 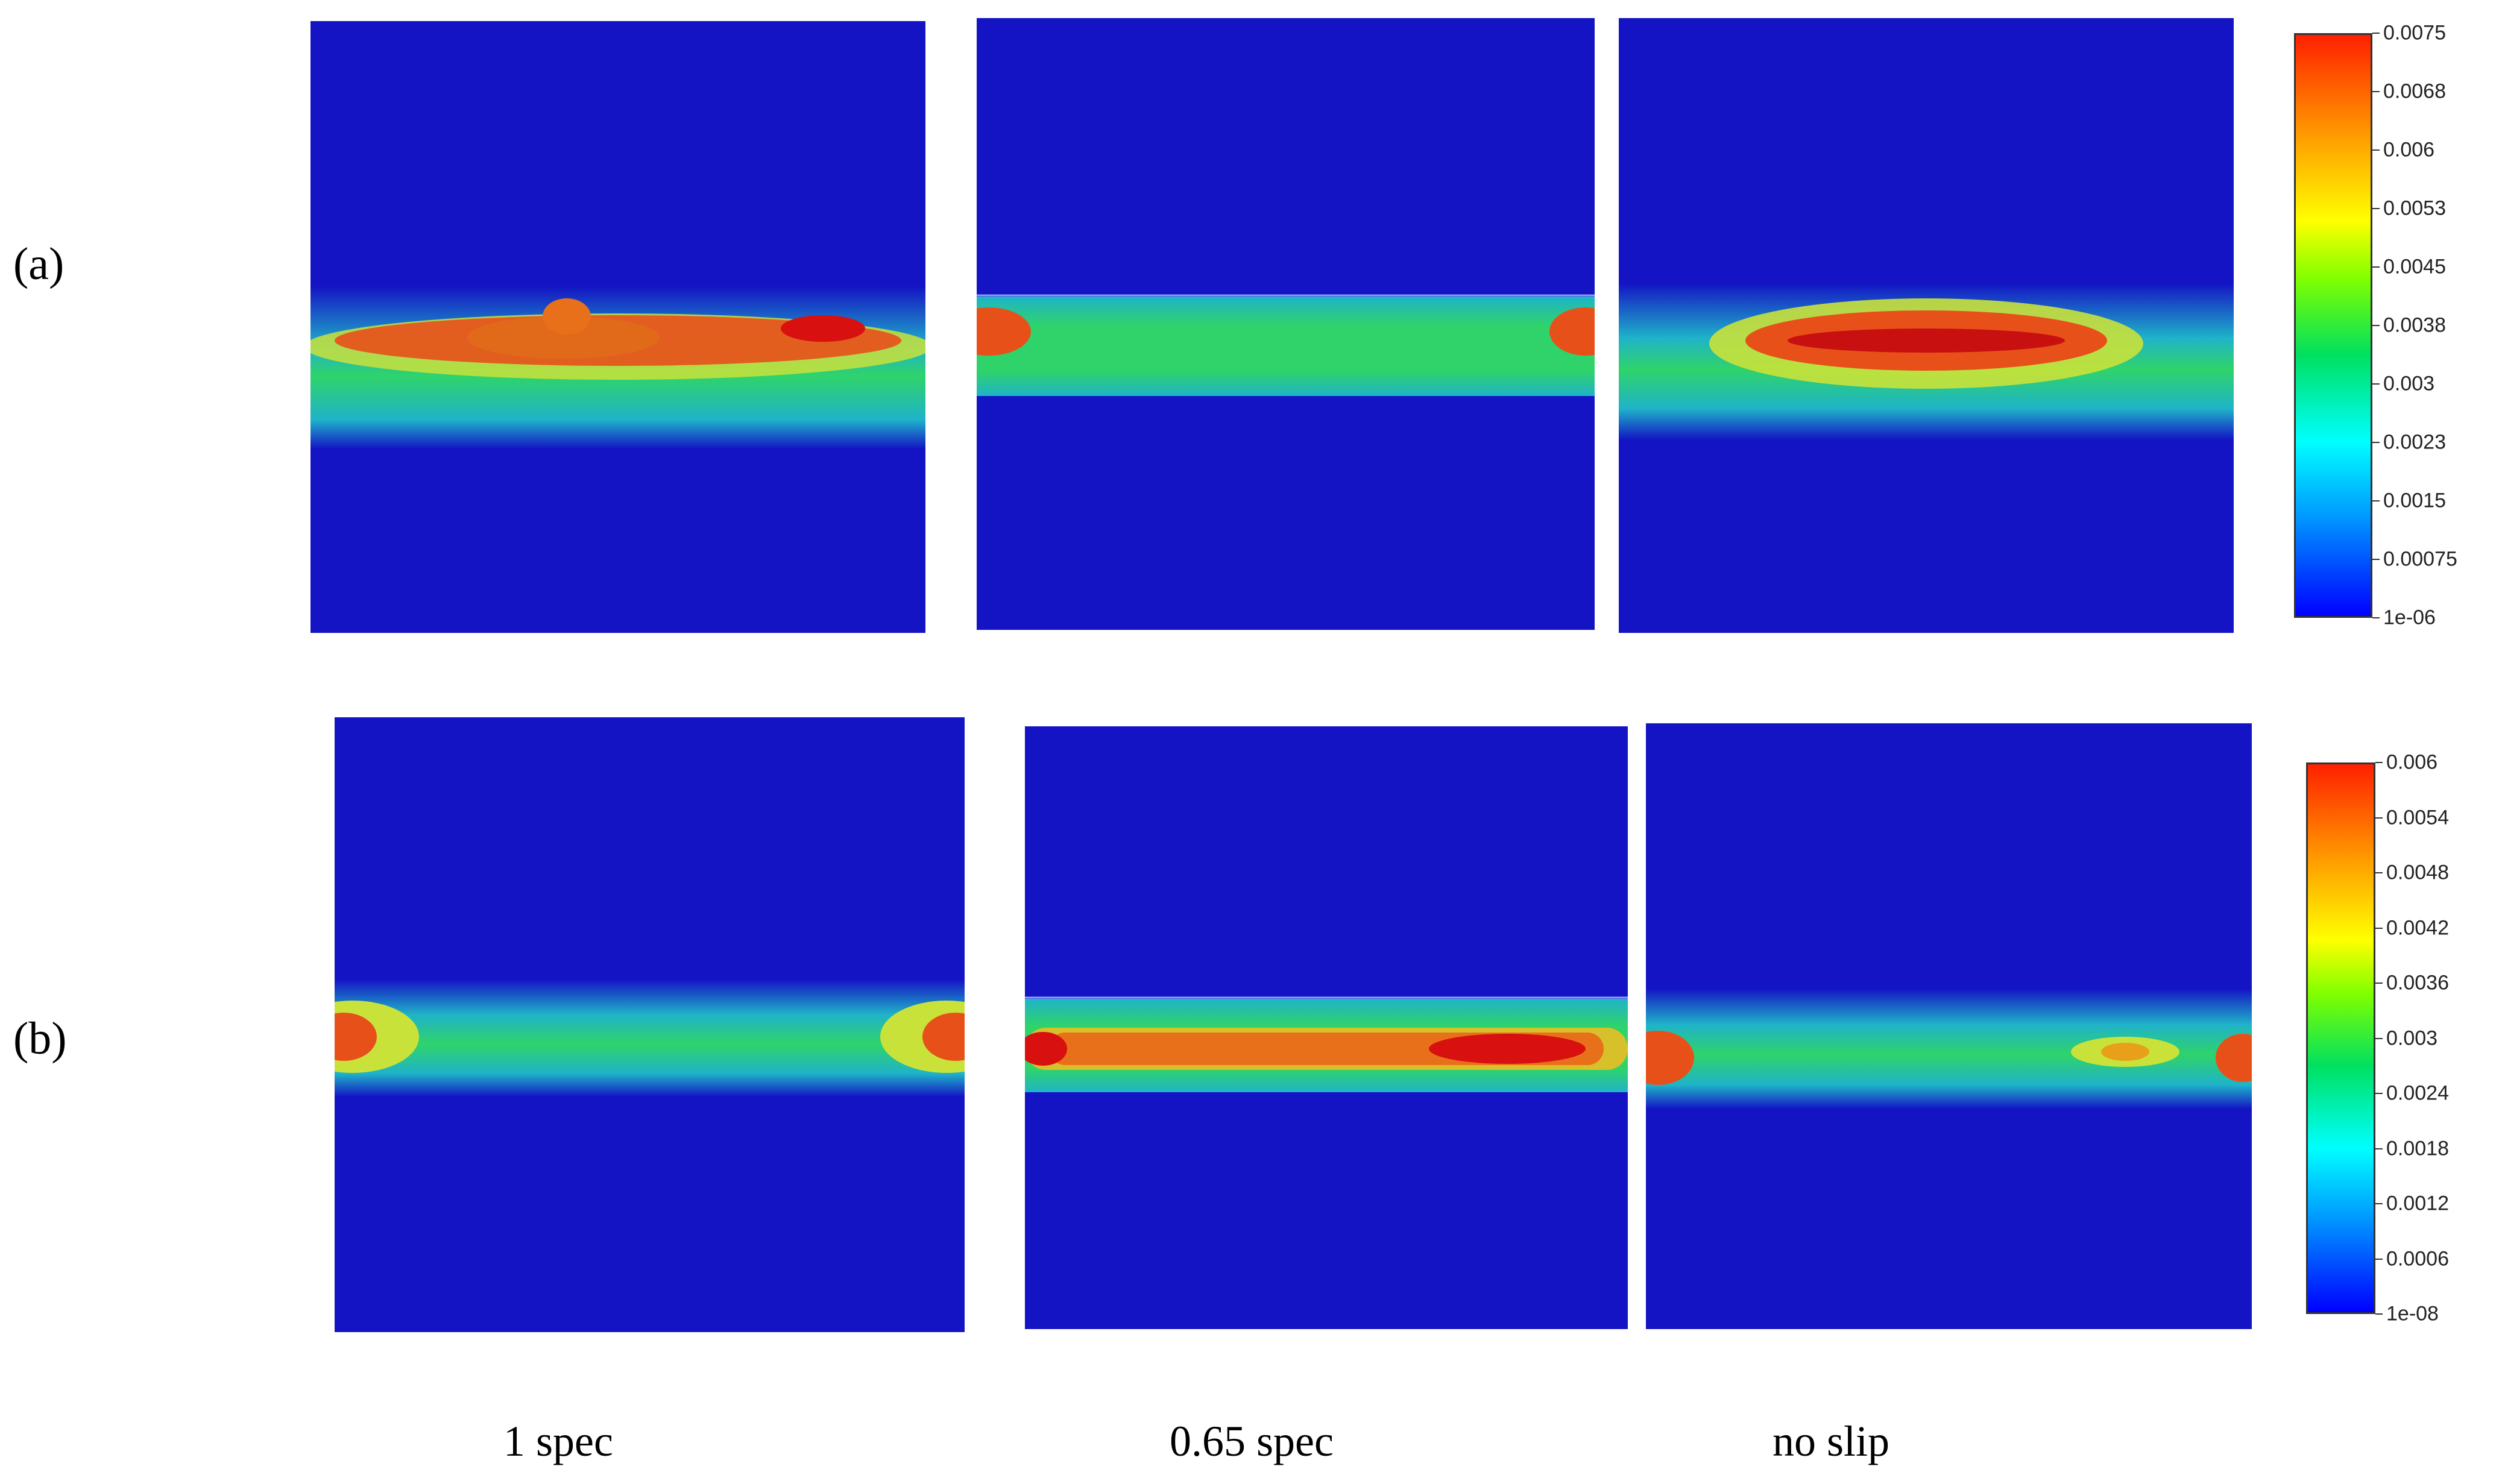 What do you see at coordinates (2412, 1313) in the screenshot?
I see `colorbar-b-tick-label: 1e-08` at bounding box center [2412, 1313].